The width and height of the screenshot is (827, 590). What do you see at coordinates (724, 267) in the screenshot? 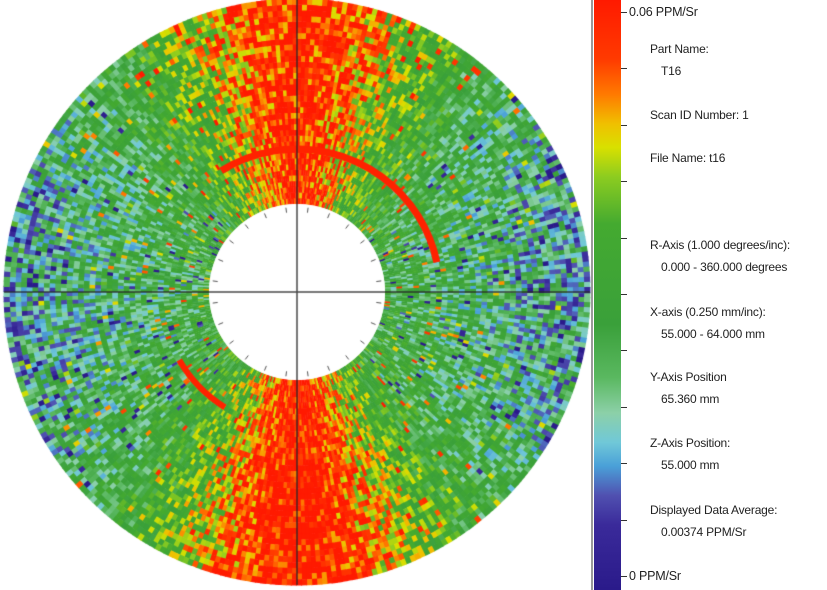
I see `r-axis-value: 0.000 - 360.000 degrees` at bounding box center [724, 267].